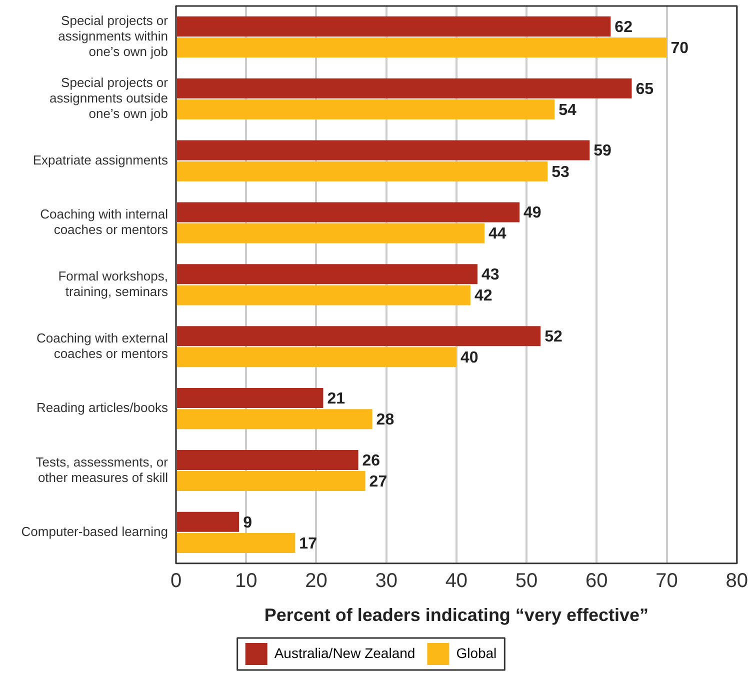  What do you see at coordinates (100, 160) in the screenshot?
I see `y-tick-label: Expatriate assignments` at bounding box center [100, 160].